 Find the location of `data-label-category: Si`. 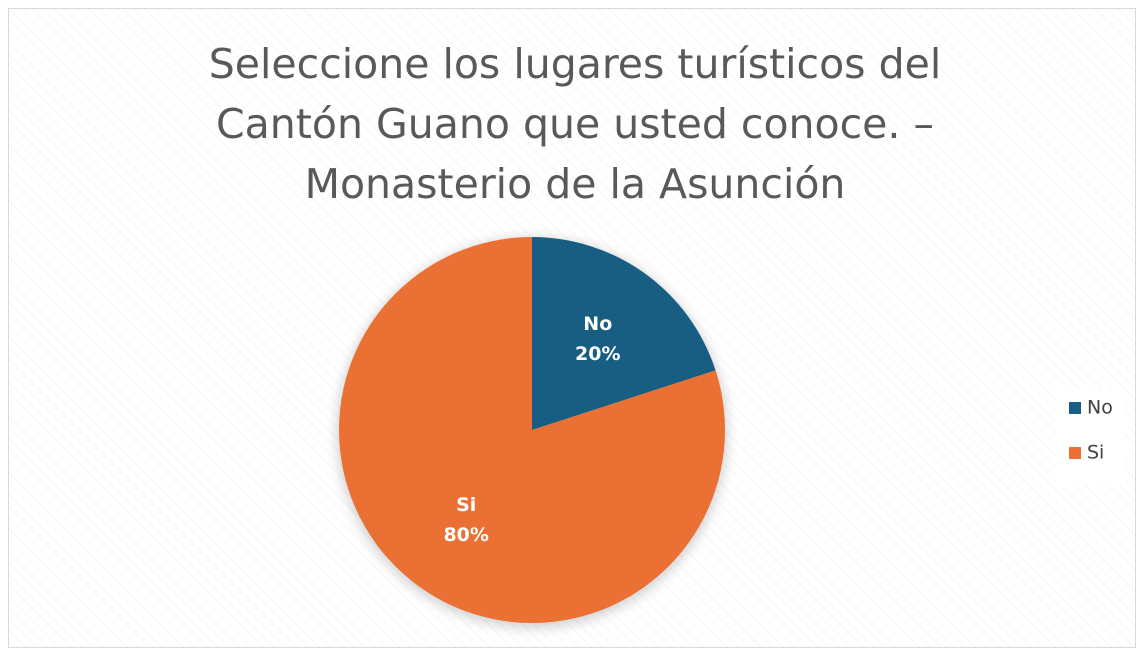

data-label-category: Si is located at coordinates (466, 505).